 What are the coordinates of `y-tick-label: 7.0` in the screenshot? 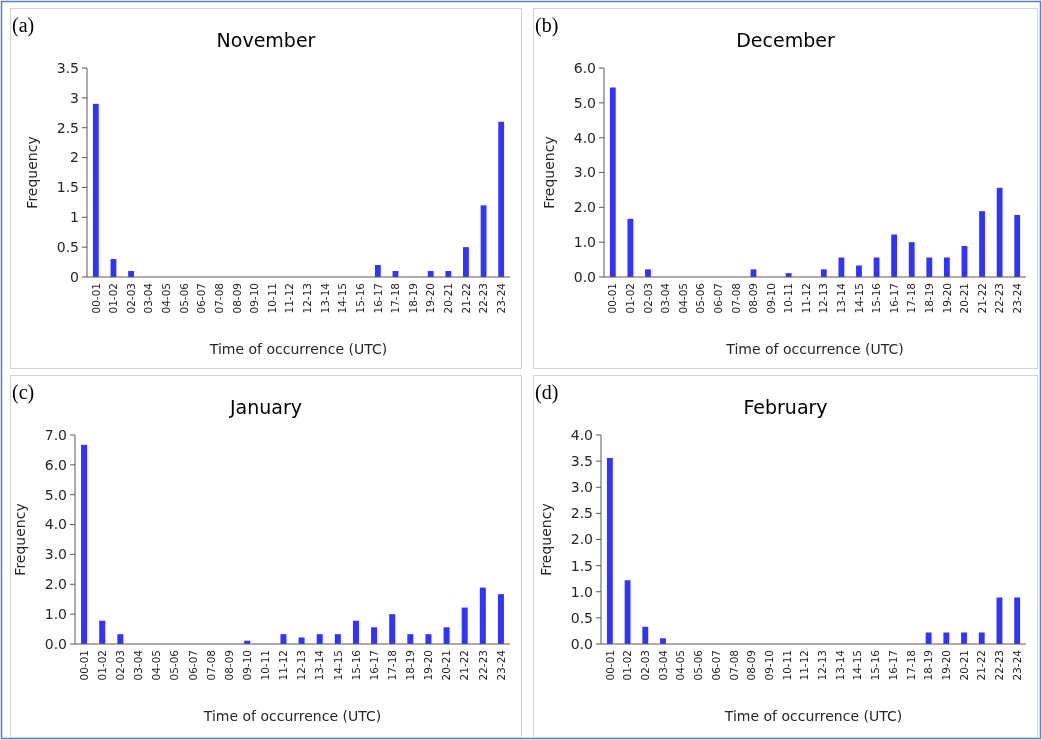 It's located at (55, 434).